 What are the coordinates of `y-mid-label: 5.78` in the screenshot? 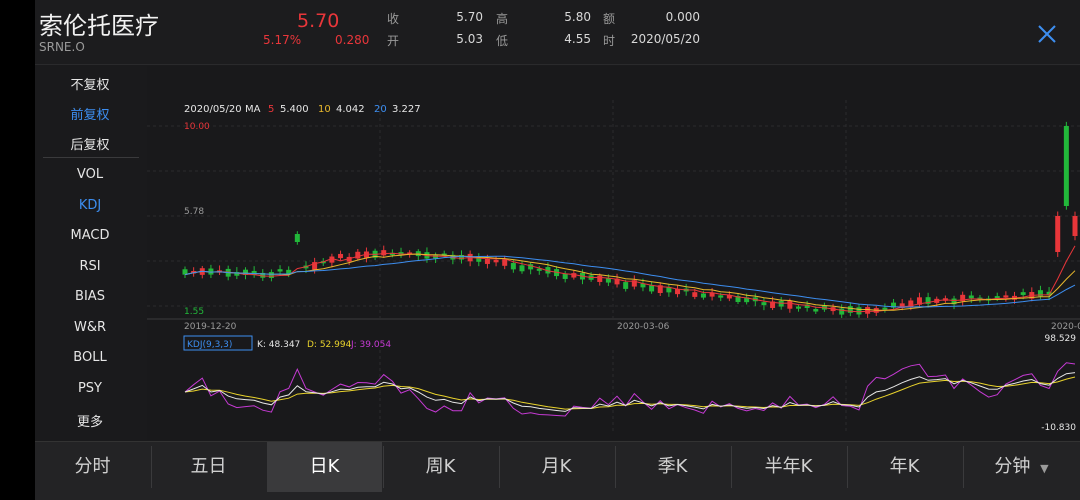 It's located at (194, 212).